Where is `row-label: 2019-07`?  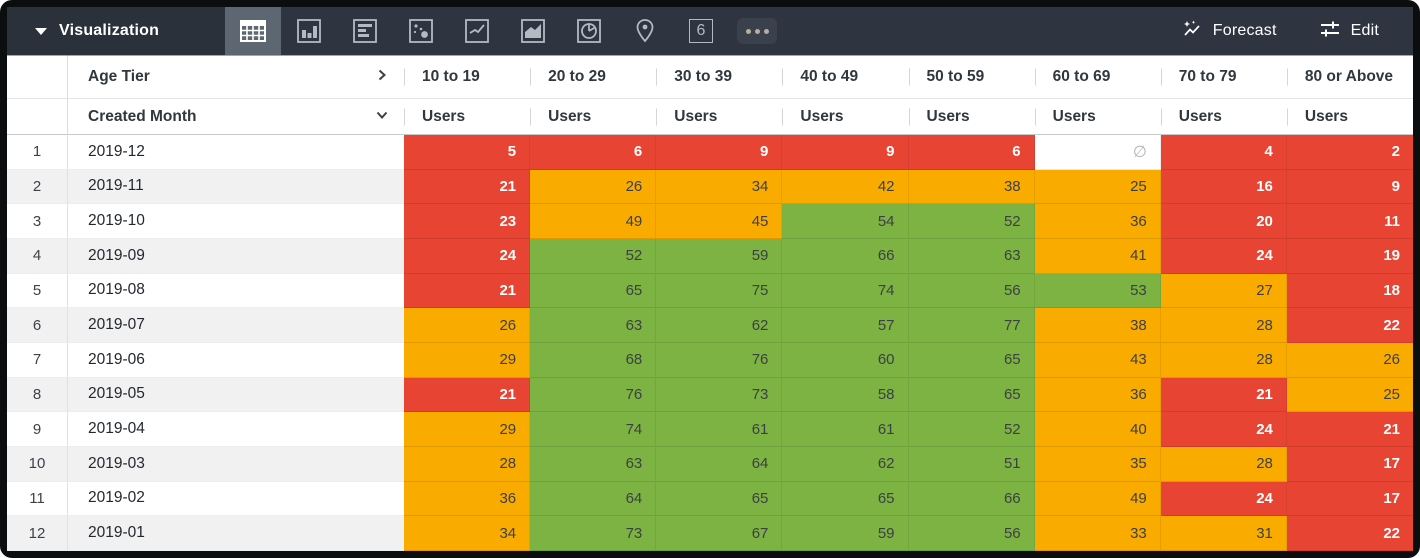
row-label: 2019-07 is located at coordinates (235, 325).